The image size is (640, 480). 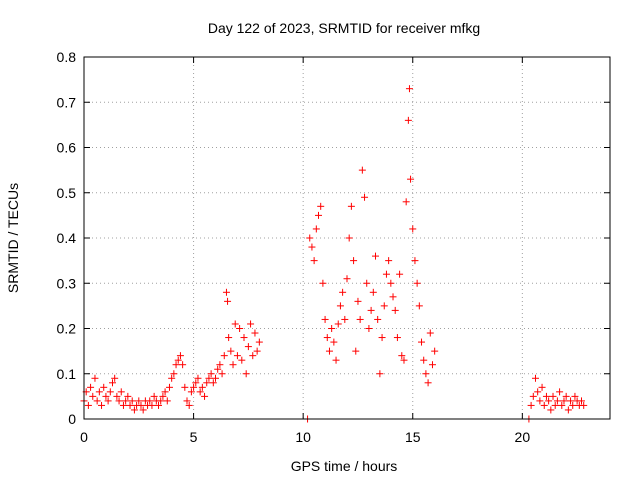 I want to click on x-tick-label: 20, so click(x=523, y=437).